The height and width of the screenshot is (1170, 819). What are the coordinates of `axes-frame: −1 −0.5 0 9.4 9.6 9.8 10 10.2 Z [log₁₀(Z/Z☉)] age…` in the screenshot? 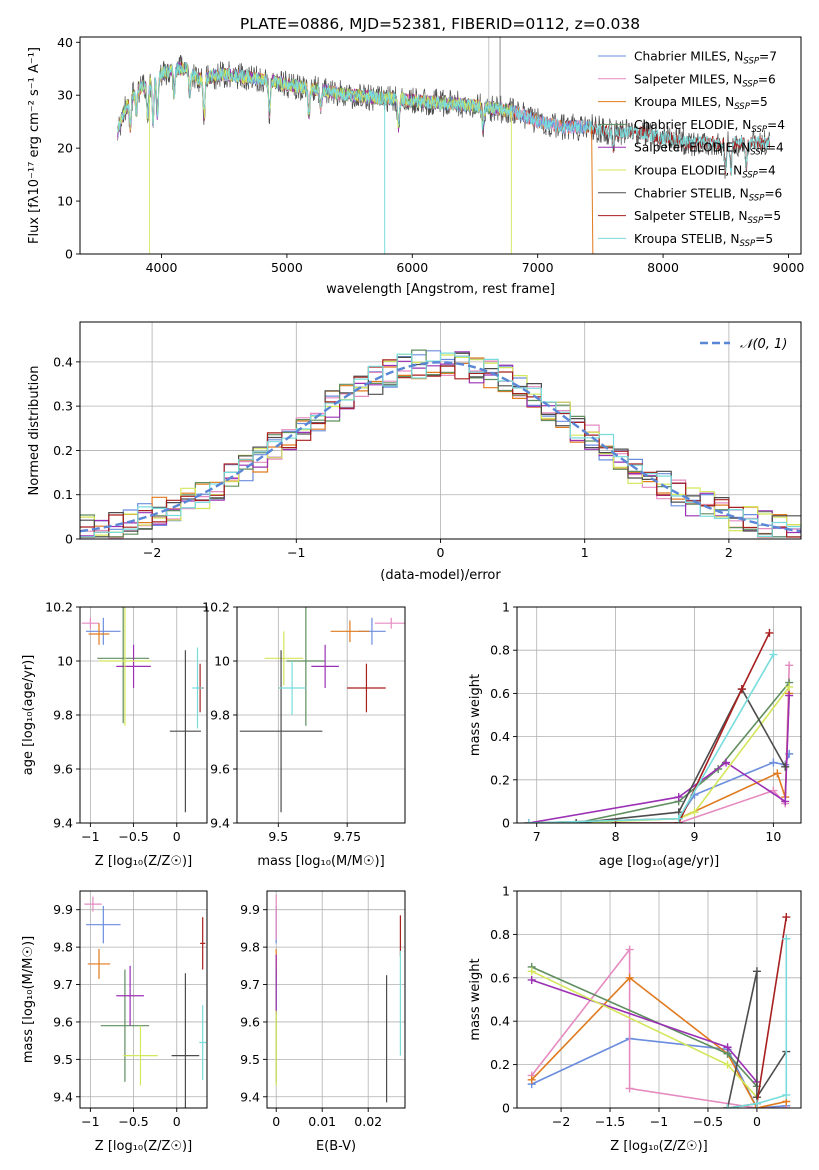 It's located at (114, 734).